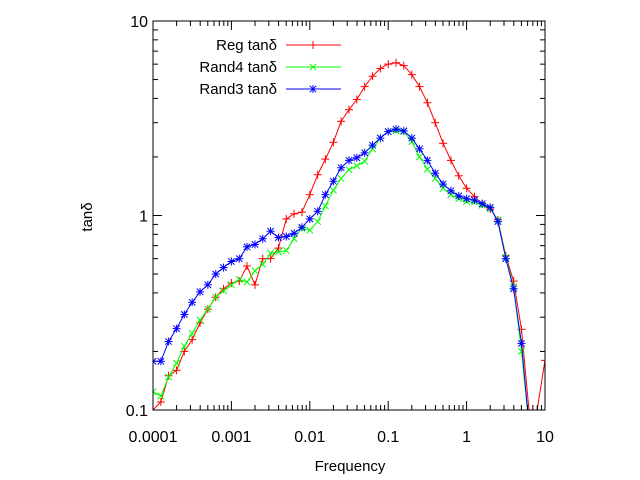 The height and width of the screenshot is (480, 640). Describe the element at coordinates (388, 437) in the screenshot. I see `x-tick-label: 0.1` at that location.